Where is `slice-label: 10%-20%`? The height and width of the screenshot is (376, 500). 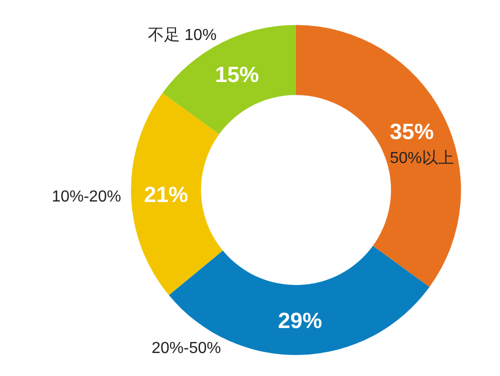
slice-label: 10%-20% is located at coordinates (87, 197).